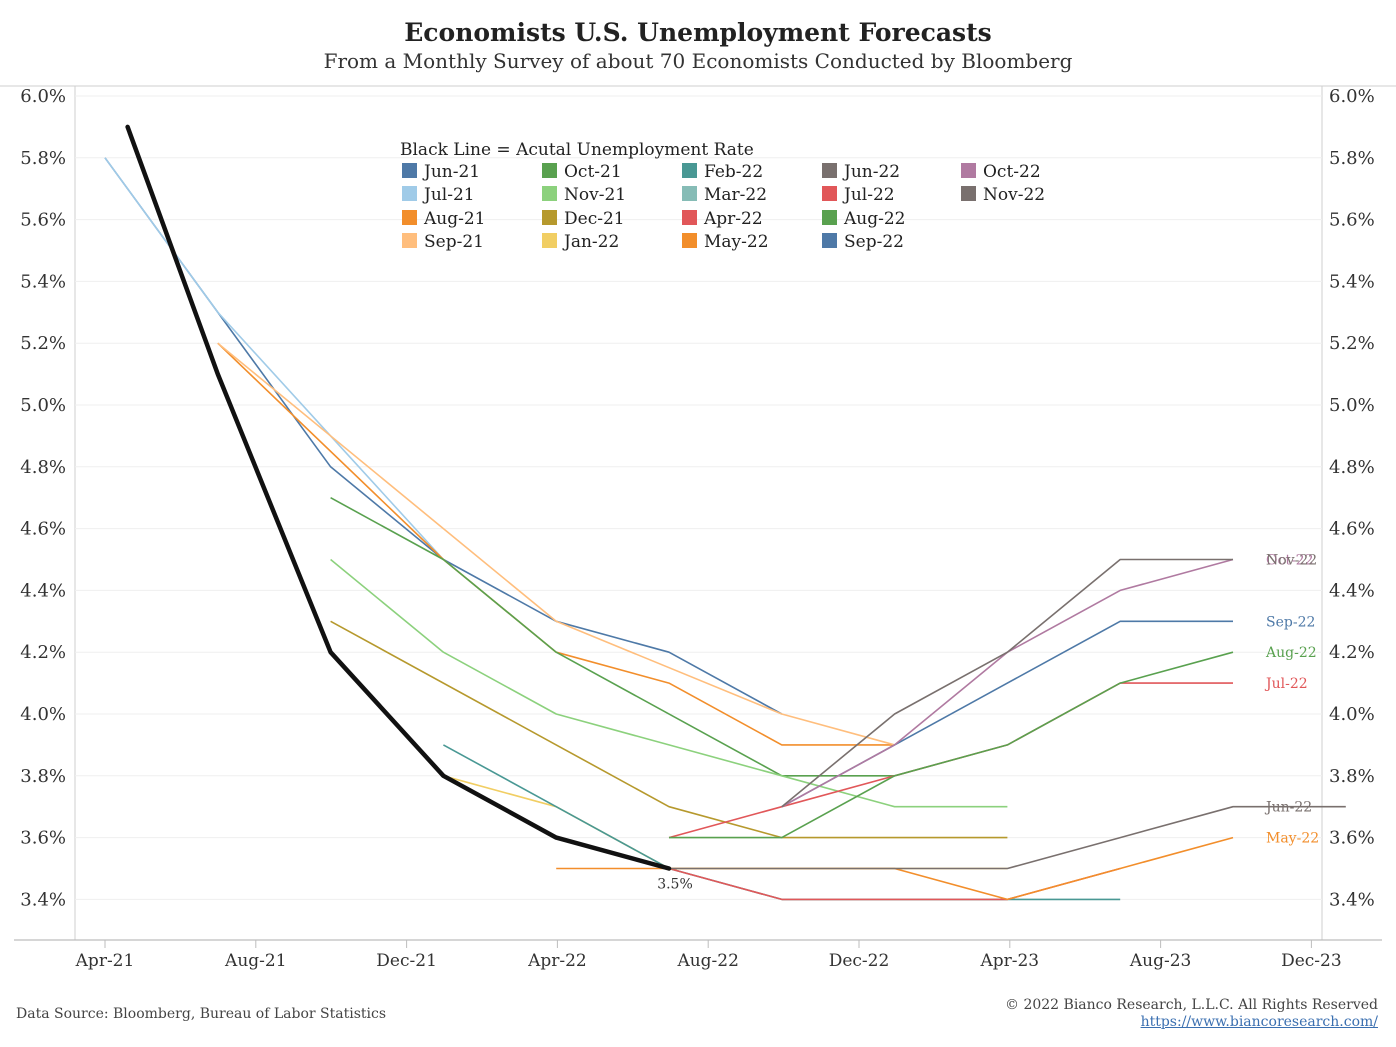 The width and height of the screenshot is (1396, 1047). I want to click on series-end-label: Sep-22, so click(1290, 622).